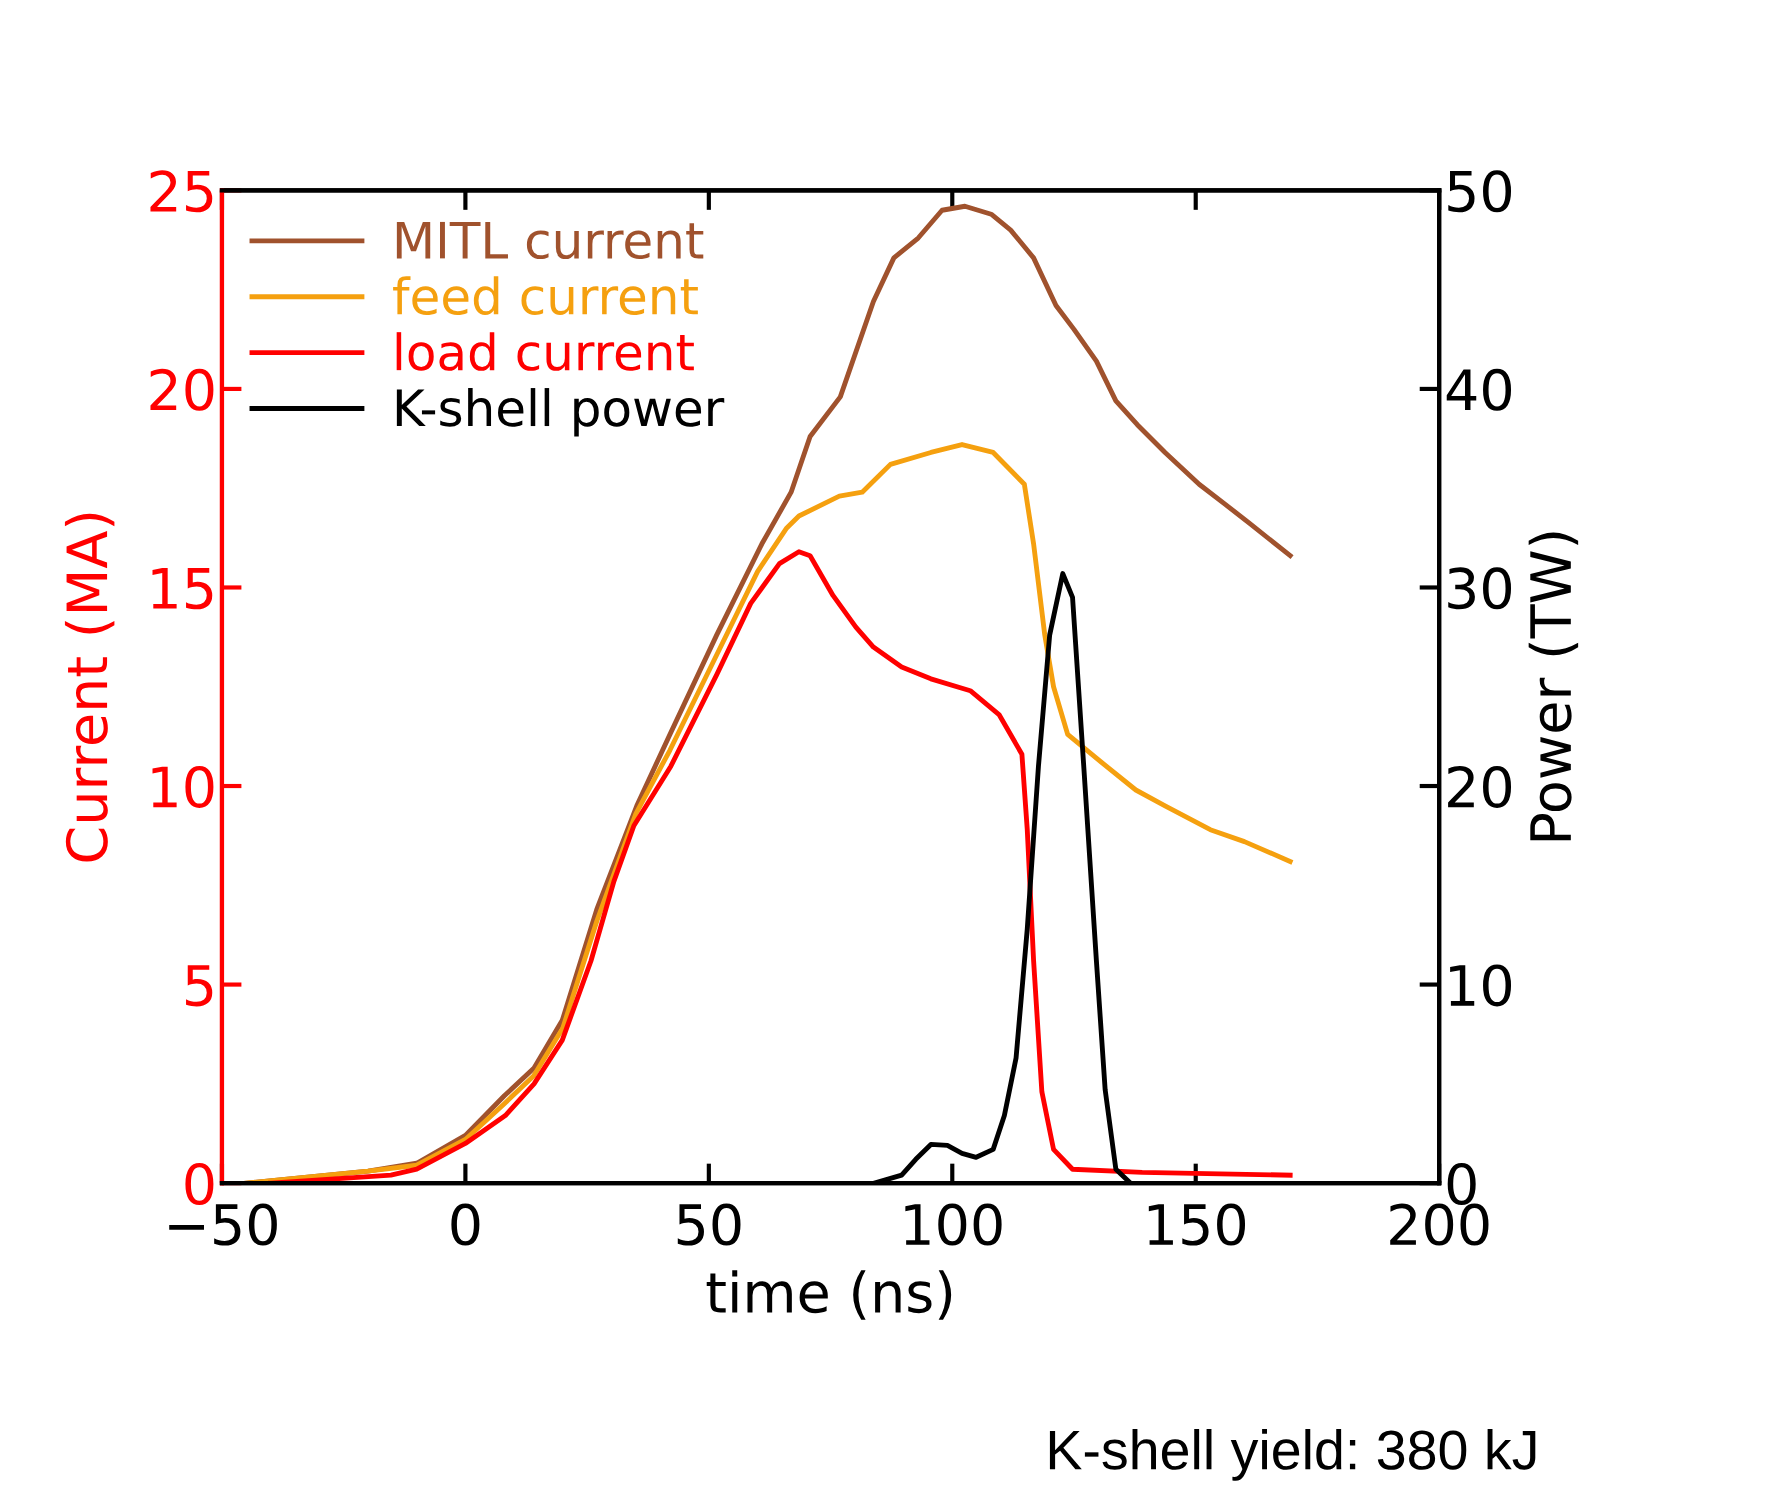 The width and height of the screenshot is (1790, 1511). What do you see at coordinates (199, 986) in the screenshot?
I see `y-tick-label: 5` at bounding box center [199, 986].